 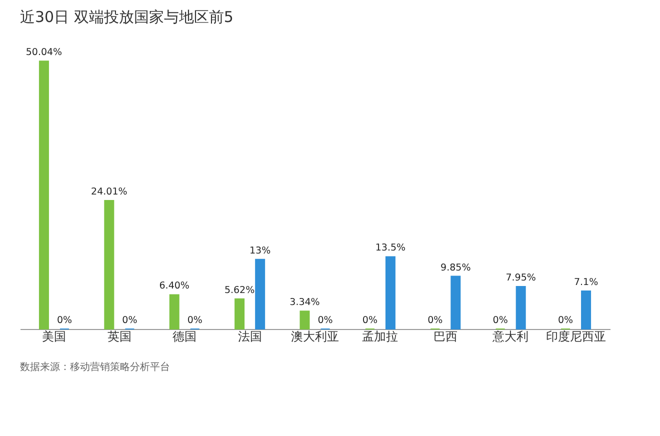 I want to click on data-label: 6.40%, so click(x=174, y=286).